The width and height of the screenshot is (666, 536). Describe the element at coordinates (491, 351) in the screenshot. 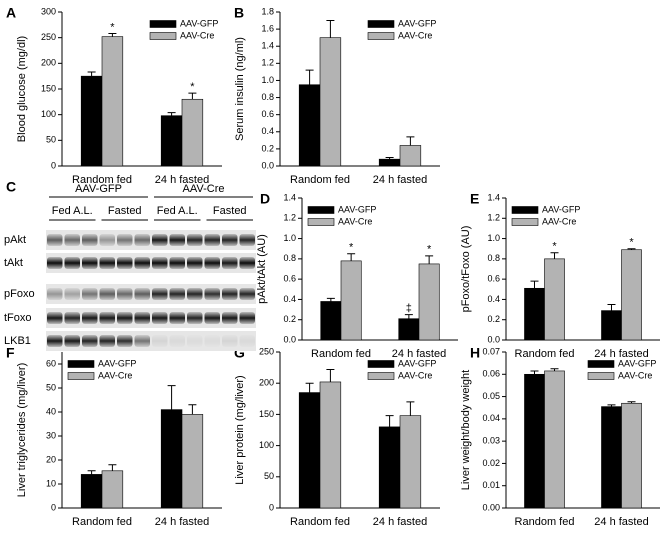

I see `y-tick-label: 0.07` at that location.